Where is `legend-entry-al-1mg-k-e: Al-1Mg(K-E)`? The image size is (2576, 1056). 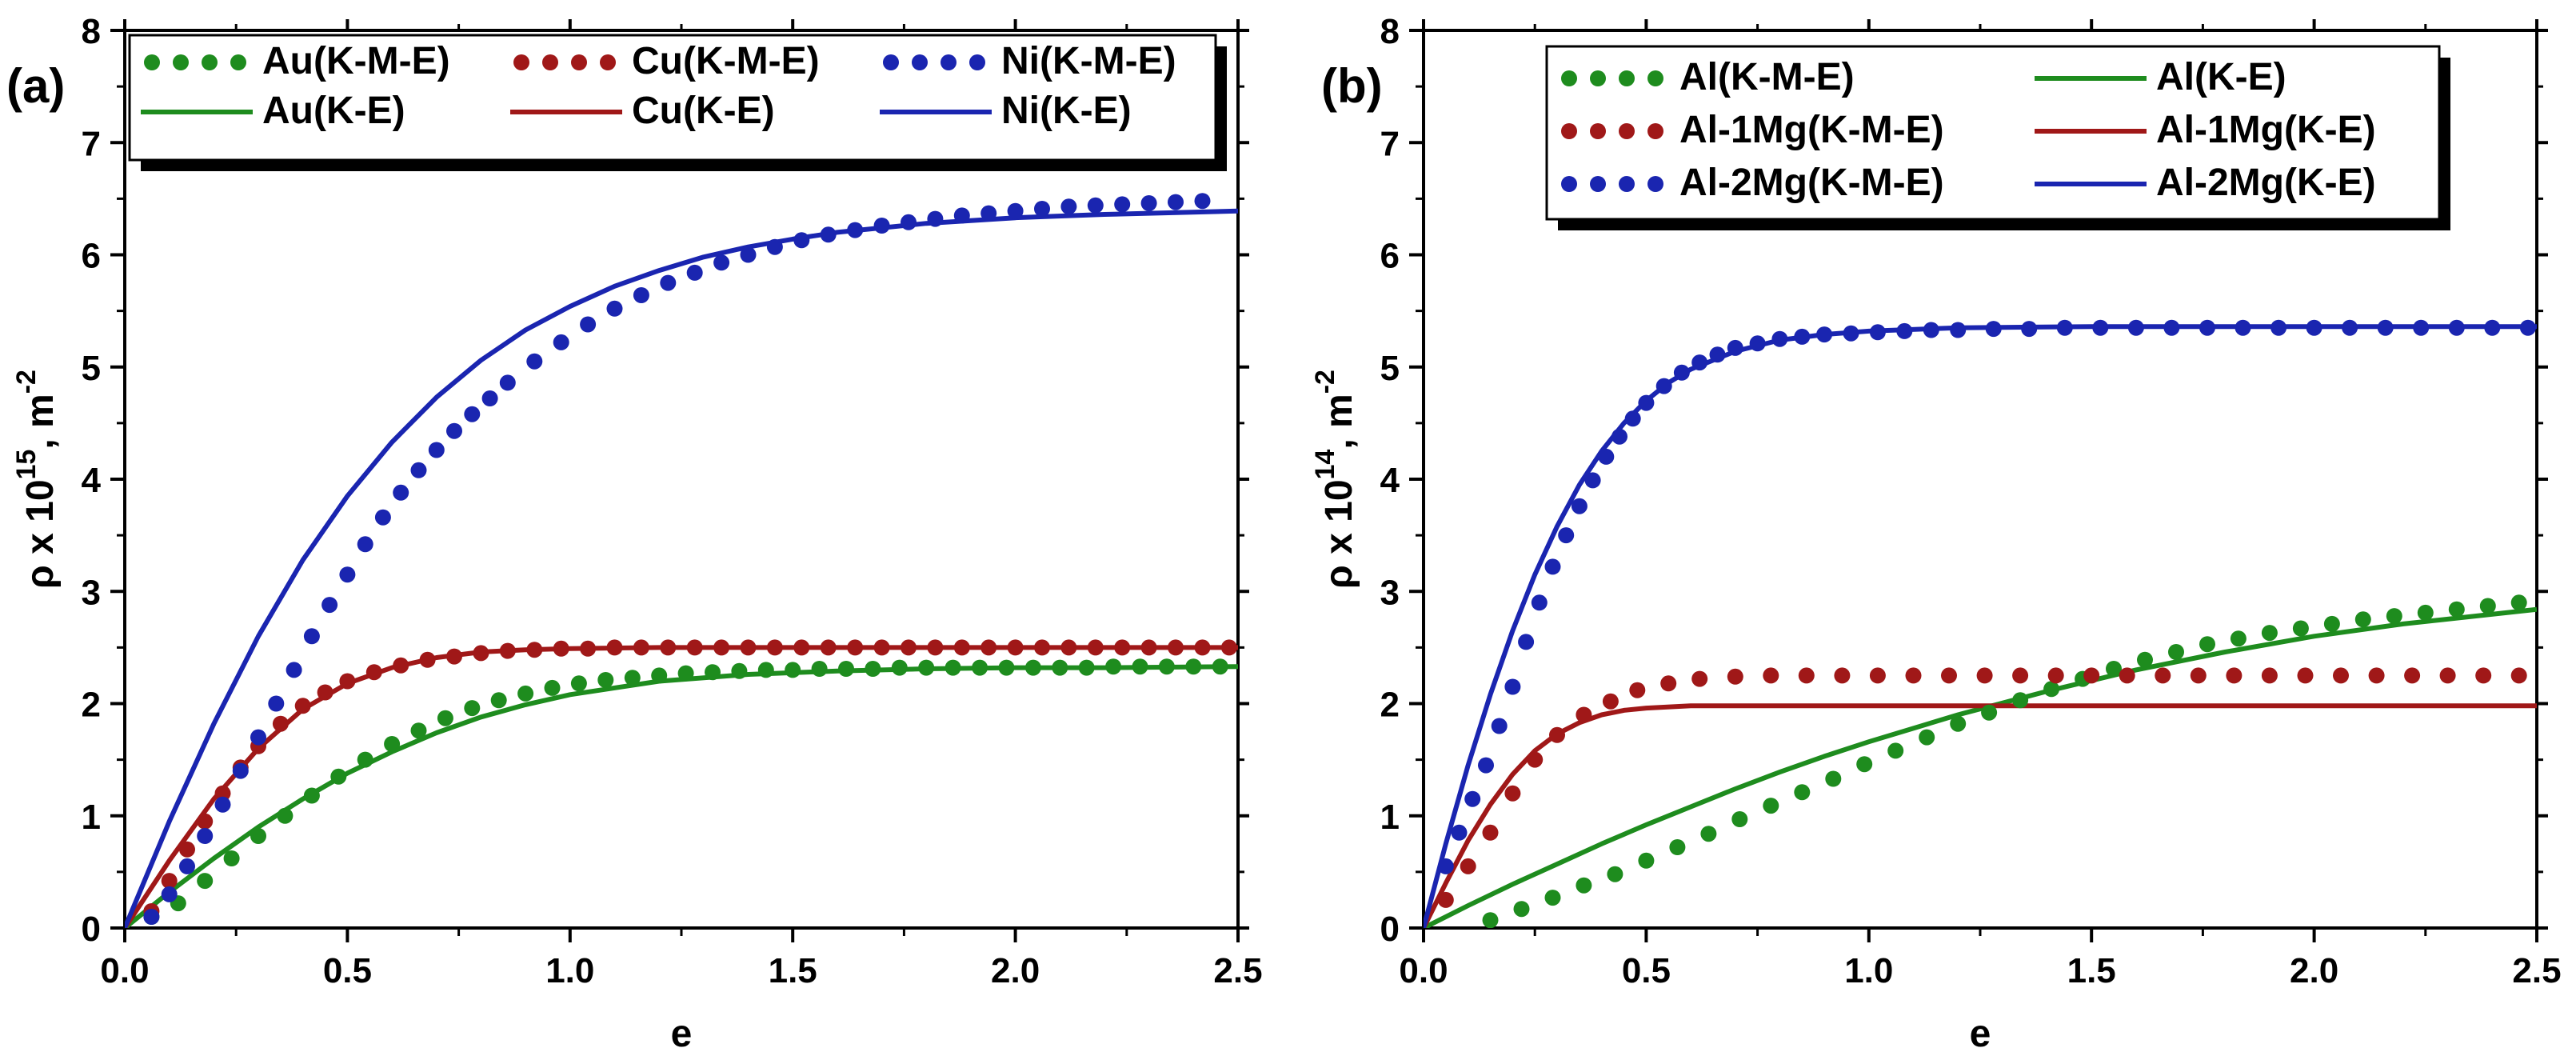
legend-entry-al-1mg-k-e: Al-1Mg(K-E) is located at coordinates (2206, 130).